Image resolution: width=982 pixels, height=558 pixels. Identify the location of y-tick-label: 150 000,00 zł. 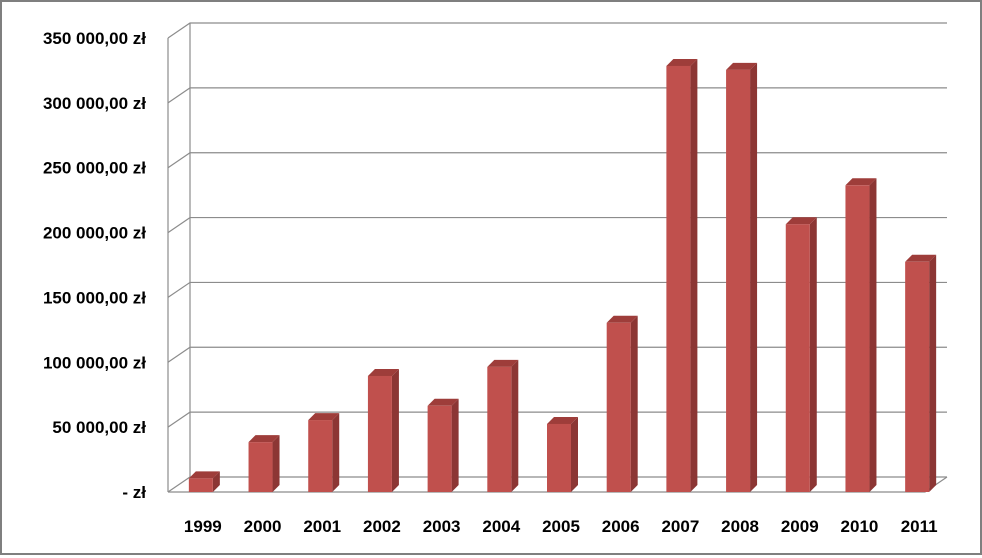
(94, 297).